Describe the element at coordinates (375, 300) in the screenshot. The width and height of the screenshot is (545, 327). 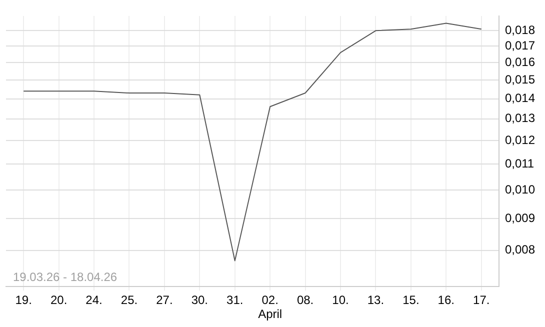
I see `x-tick-label: 13.` at that location.